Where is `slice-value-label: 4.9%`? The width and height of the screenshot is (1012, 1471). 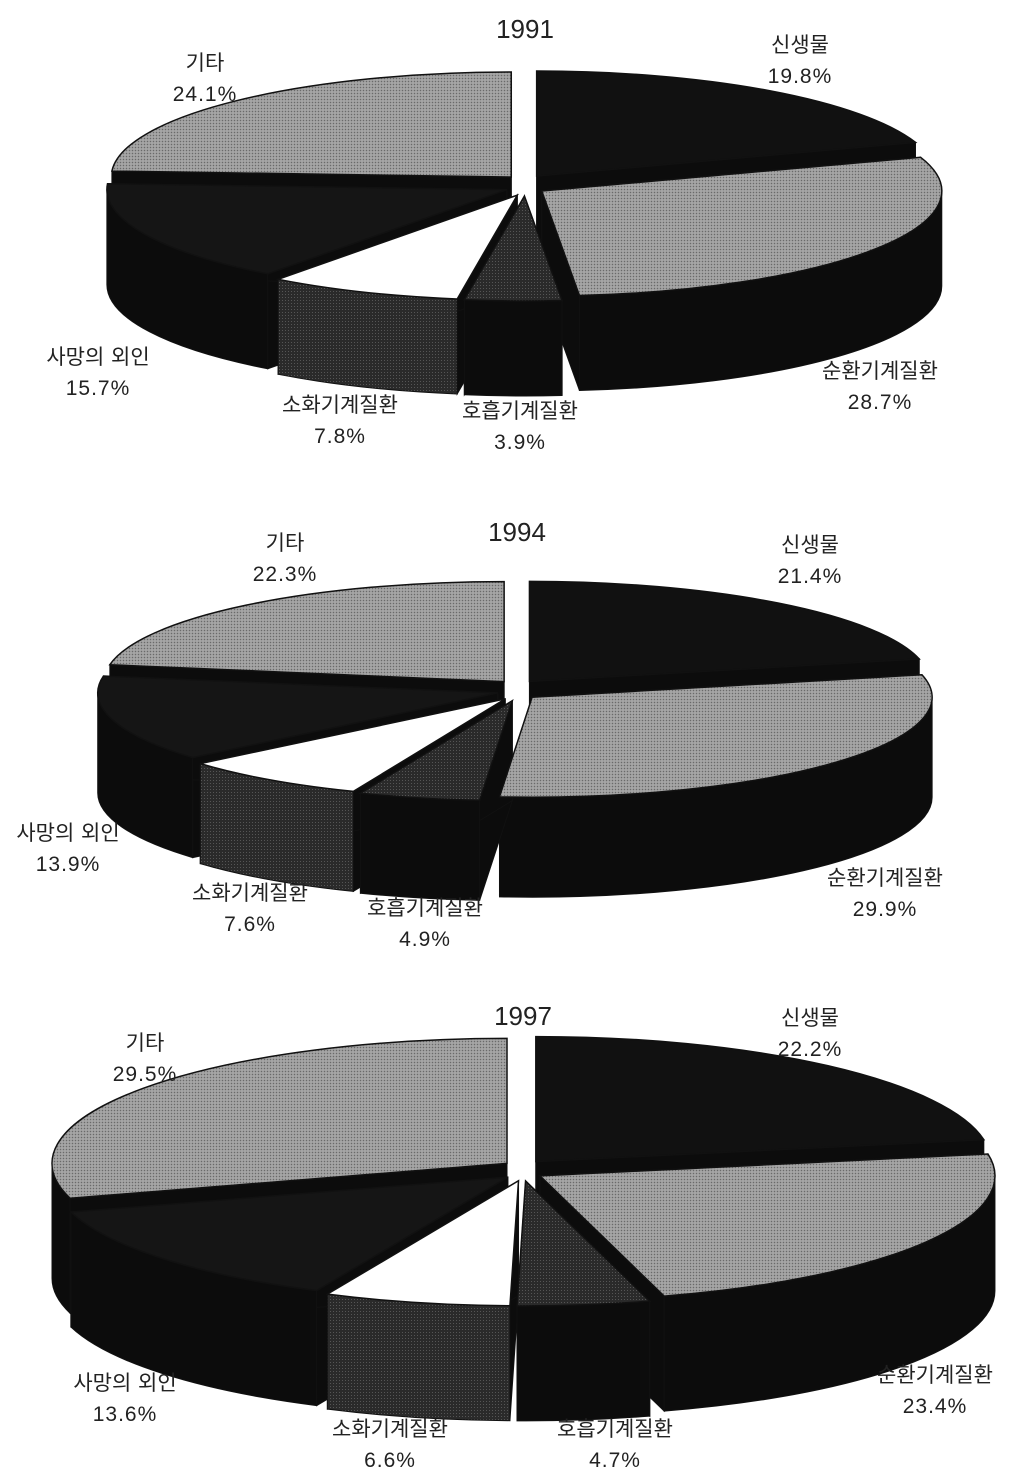 slice-value-label: 4.9% is located at coordinates (425, 939).